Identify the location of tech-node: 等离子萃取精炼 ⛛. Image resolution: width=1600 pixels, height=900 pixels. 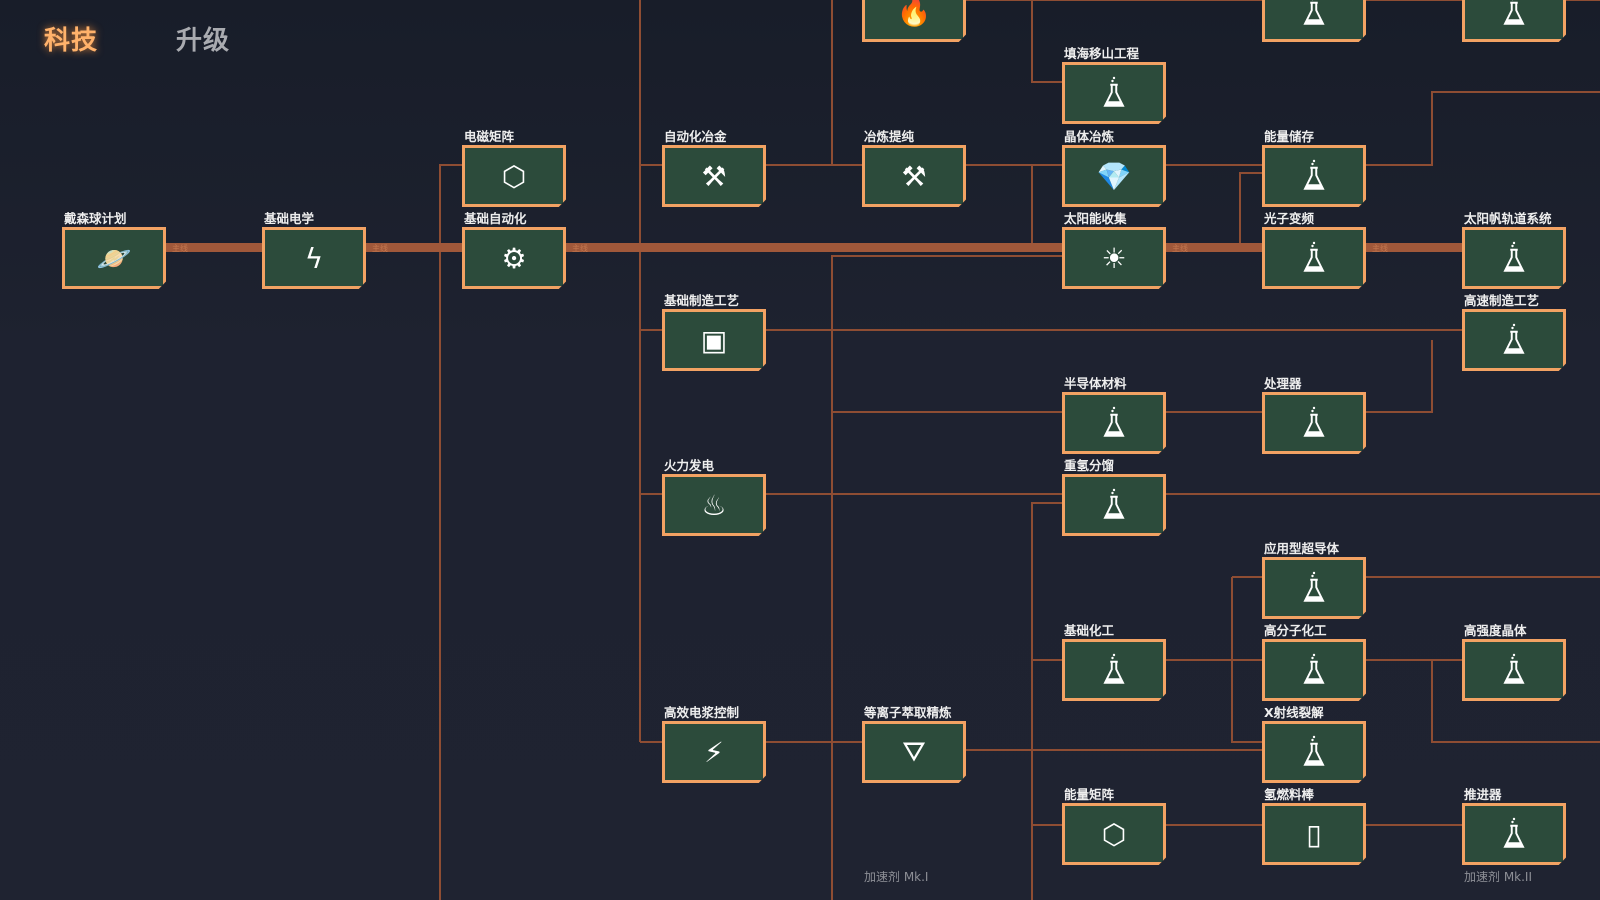
(914, 744).